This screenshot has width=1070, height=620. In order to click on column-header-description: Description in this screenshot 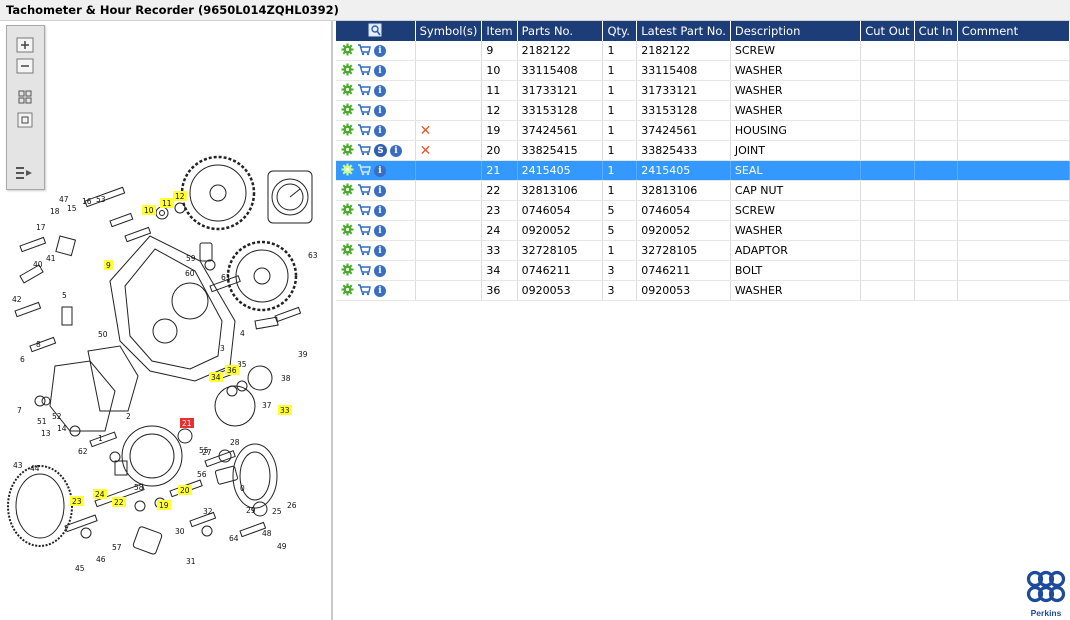, I will do `click(796, 31)`.